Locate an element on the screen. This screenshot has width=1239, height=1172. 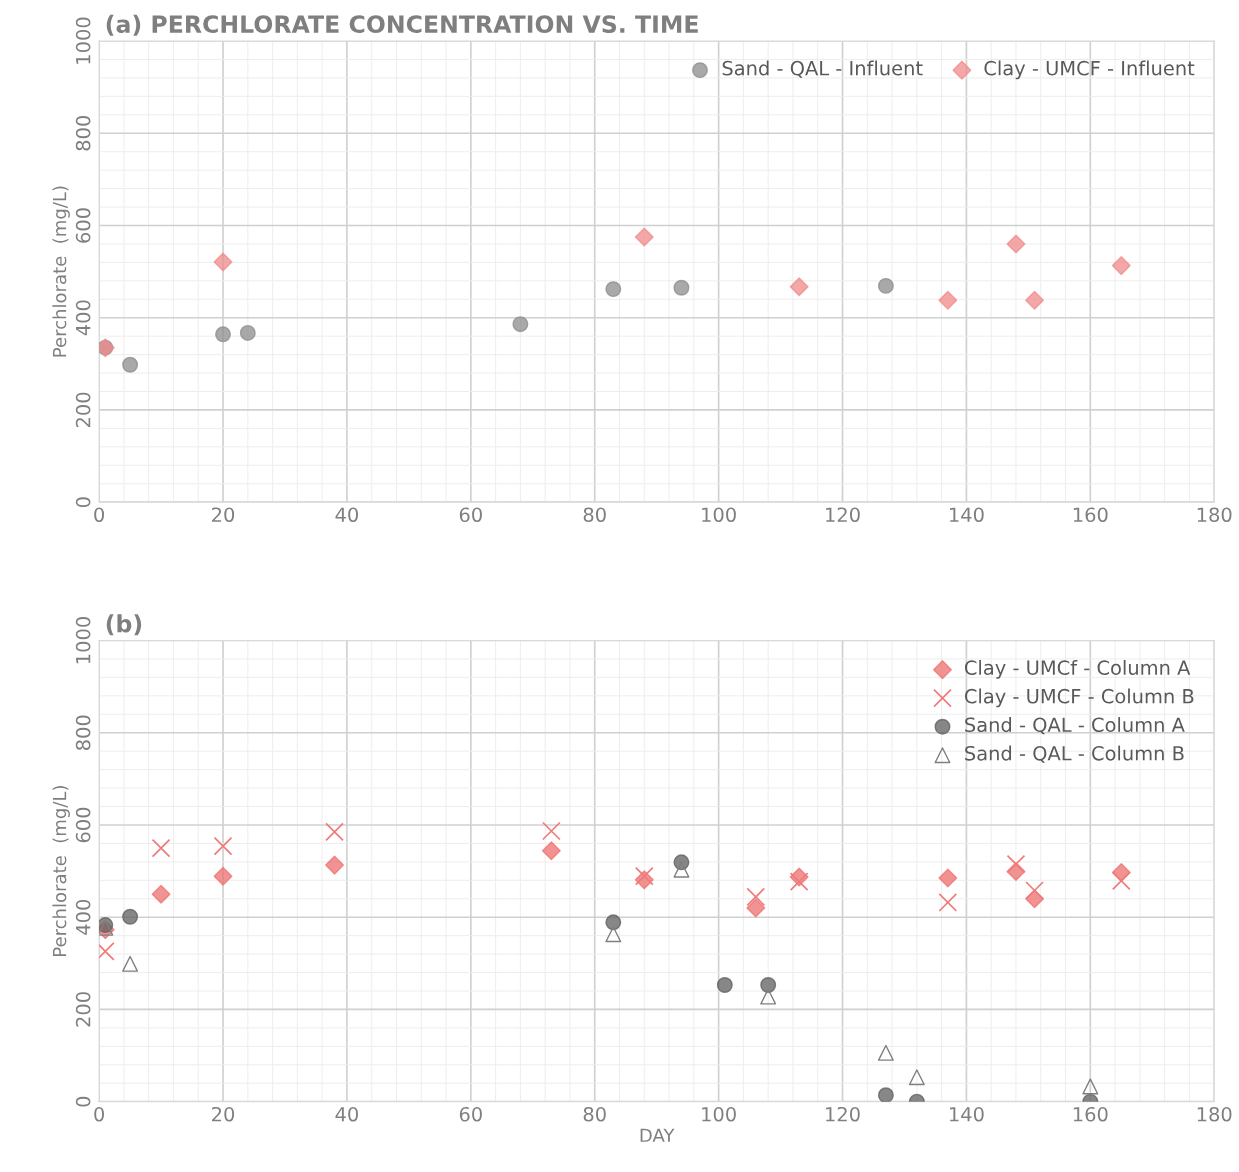
chart-title: (b) is located at coordinates (124, 625).